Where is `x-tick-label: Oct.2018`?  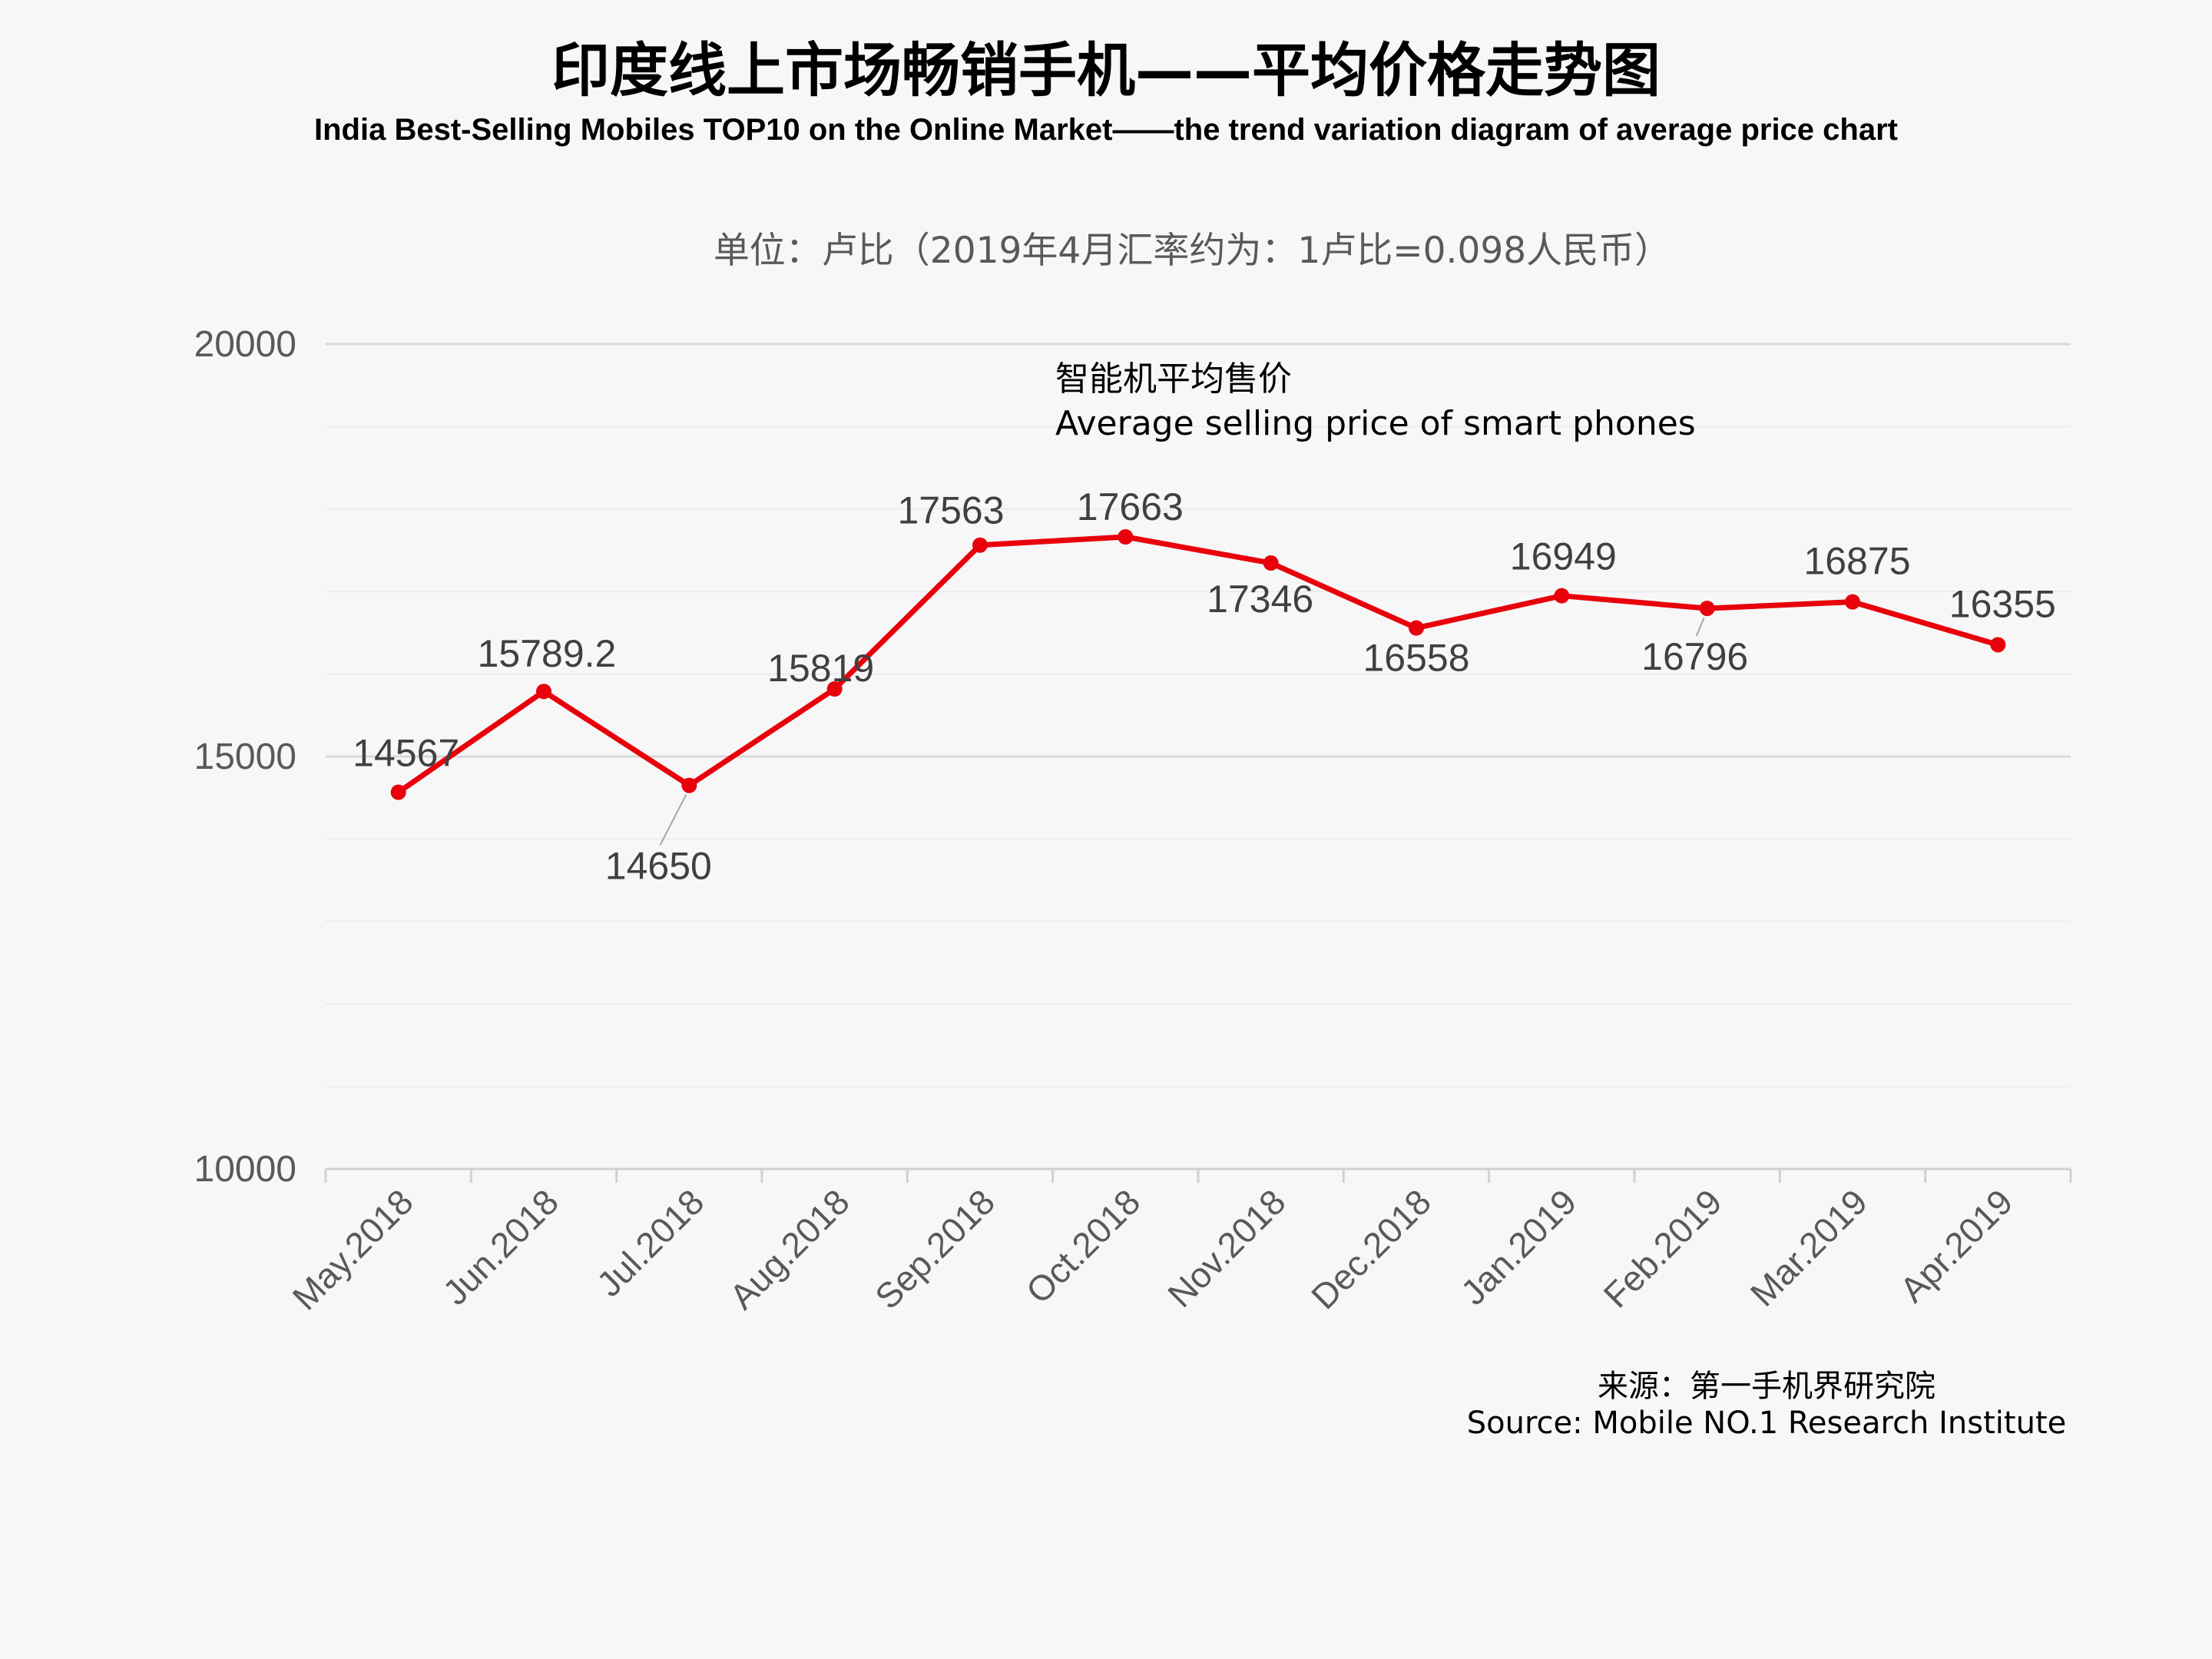 x-tick-label: Oct.2018 is located at coordinates (1083, 1246).